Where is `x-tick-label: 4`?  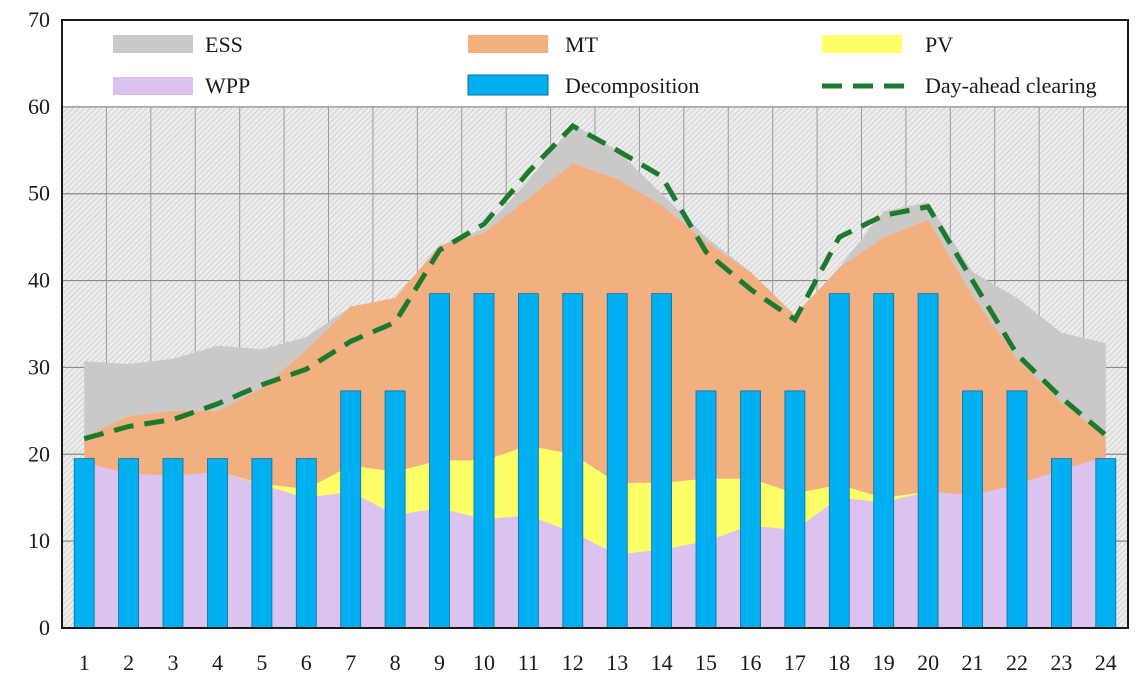 x-tick-label: 4 is located at coordinates (217, 662).